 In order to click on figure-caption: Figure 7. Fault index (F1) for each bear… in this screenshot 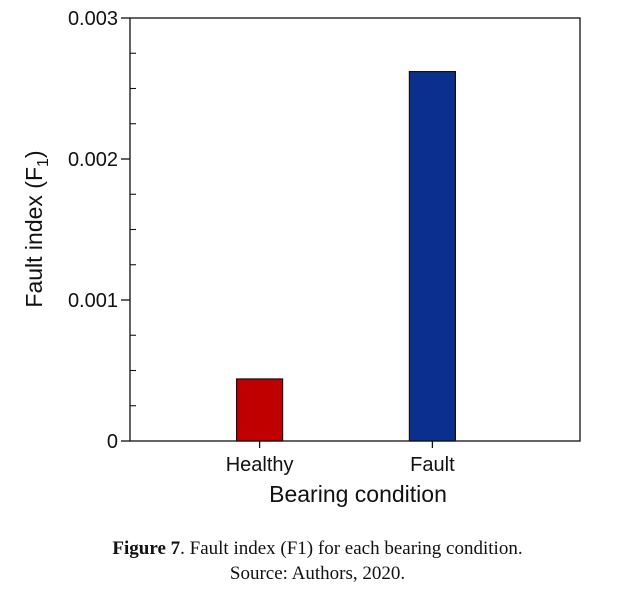, I will do `click(317, 549)`.